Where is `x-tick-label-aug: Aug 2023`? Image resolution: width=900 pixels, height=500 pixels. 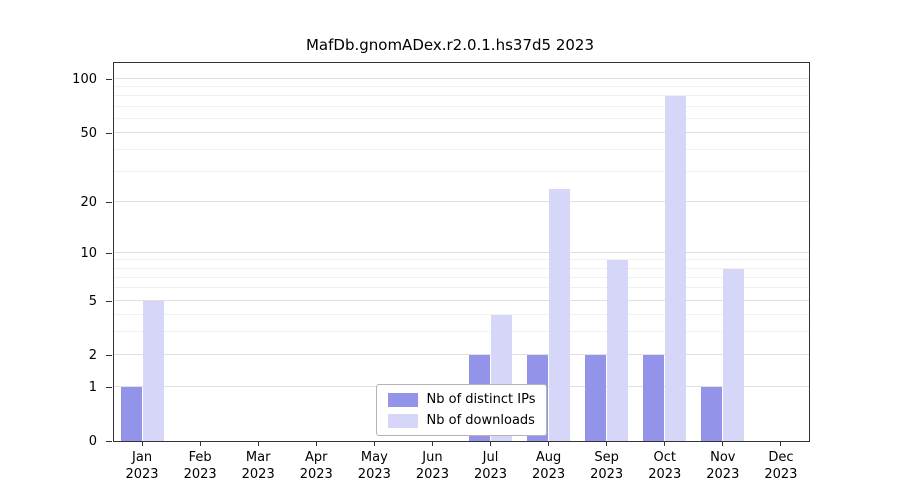 x-tick-label-aug: Aug 2023 is located at coordinates (549, 462).